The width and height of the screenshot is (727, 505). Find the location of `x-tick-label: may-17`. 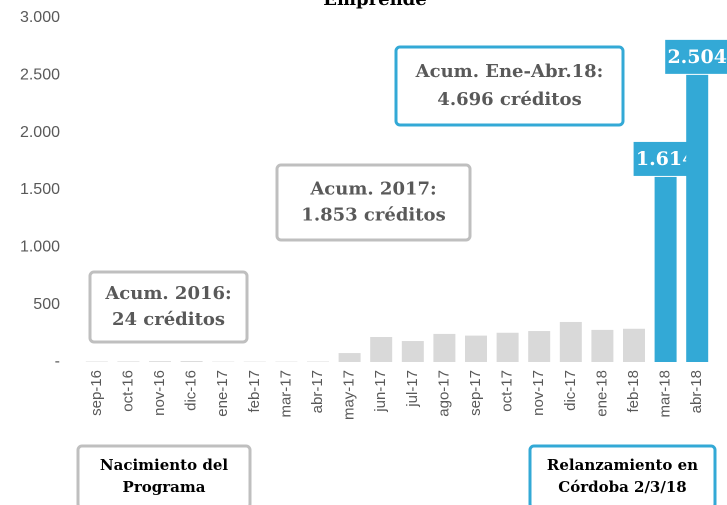

x-tick-label: may-17 is located at coordinates (349, 395).